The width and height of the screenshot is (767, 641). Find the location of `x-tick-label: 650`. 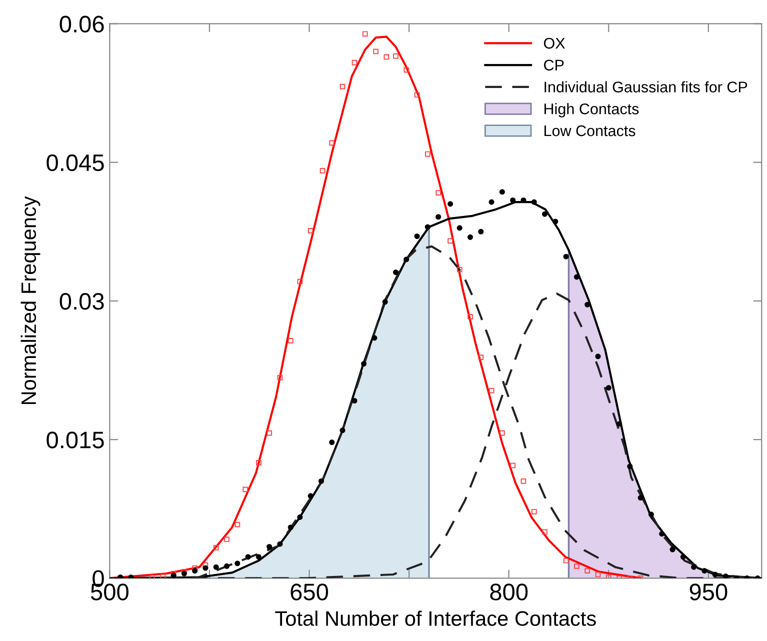

x-tick-label: 650 is located at coordinates (309, 592).